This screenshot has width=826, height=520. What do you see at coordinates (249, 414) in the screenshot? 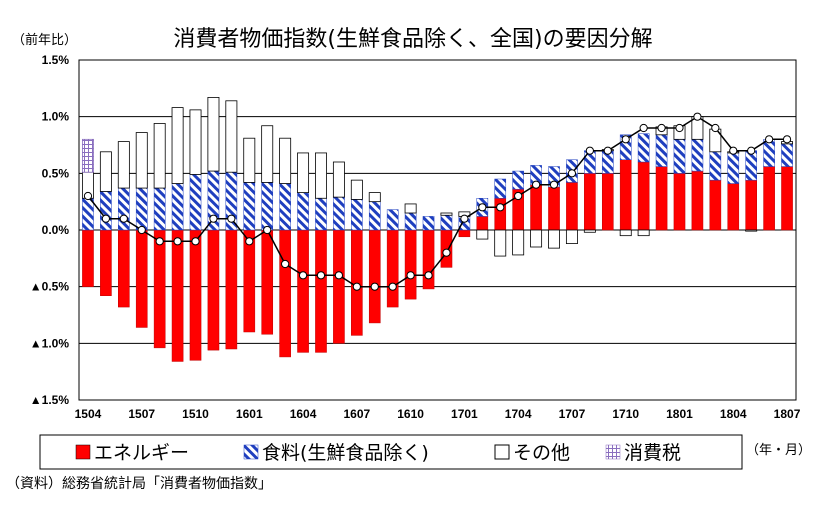
I see `x-tick-label-1601: 1601` at bounding box center [249, 414].